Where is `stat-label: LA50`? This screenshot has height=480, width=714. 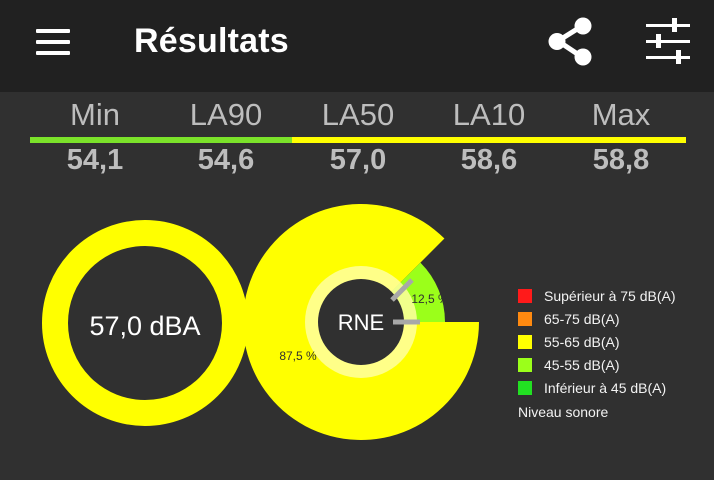
stat-label: LA50 is located at coordinates (358, 114).